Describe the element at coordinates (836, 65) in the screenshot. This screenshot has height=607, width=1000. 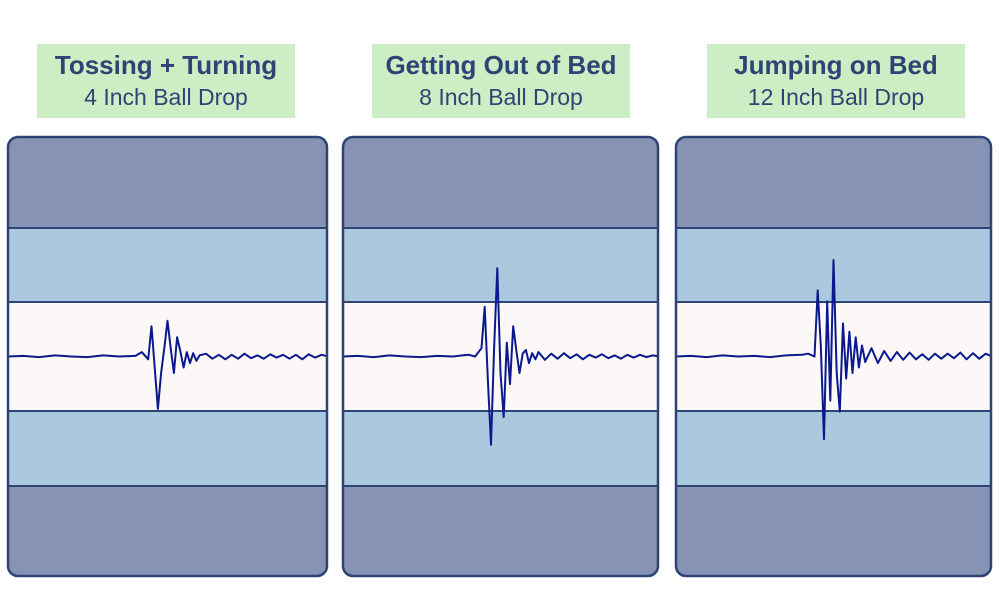
I see `chart-title: Jumping on Bed` at that location.